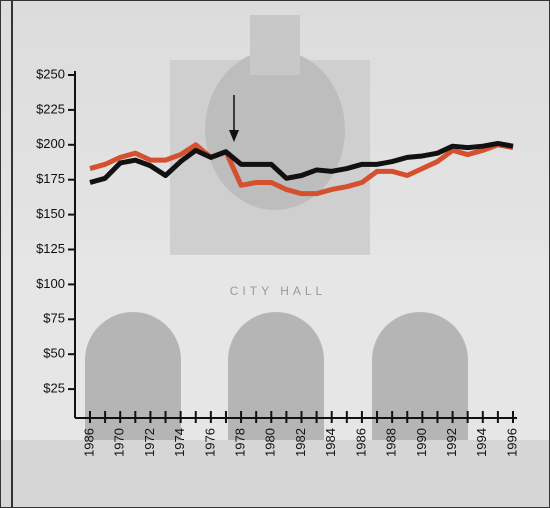 The height and width of the screenshot is (508, 550). What do you see at coordinates (54, 353) in the screenshot?
I see `y-tick-label: $50` at bounding box center [54, 353].